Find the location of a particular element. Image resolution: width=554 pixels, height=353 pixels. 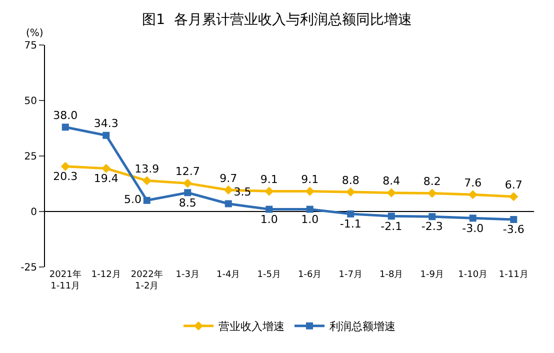

data-label: 13.9 is located at coordinates (147, 169).